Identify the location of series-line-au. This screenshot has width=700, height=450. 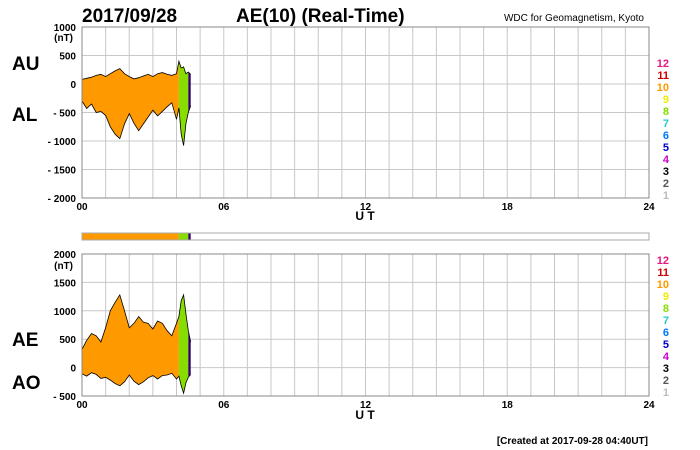
(136, 69).